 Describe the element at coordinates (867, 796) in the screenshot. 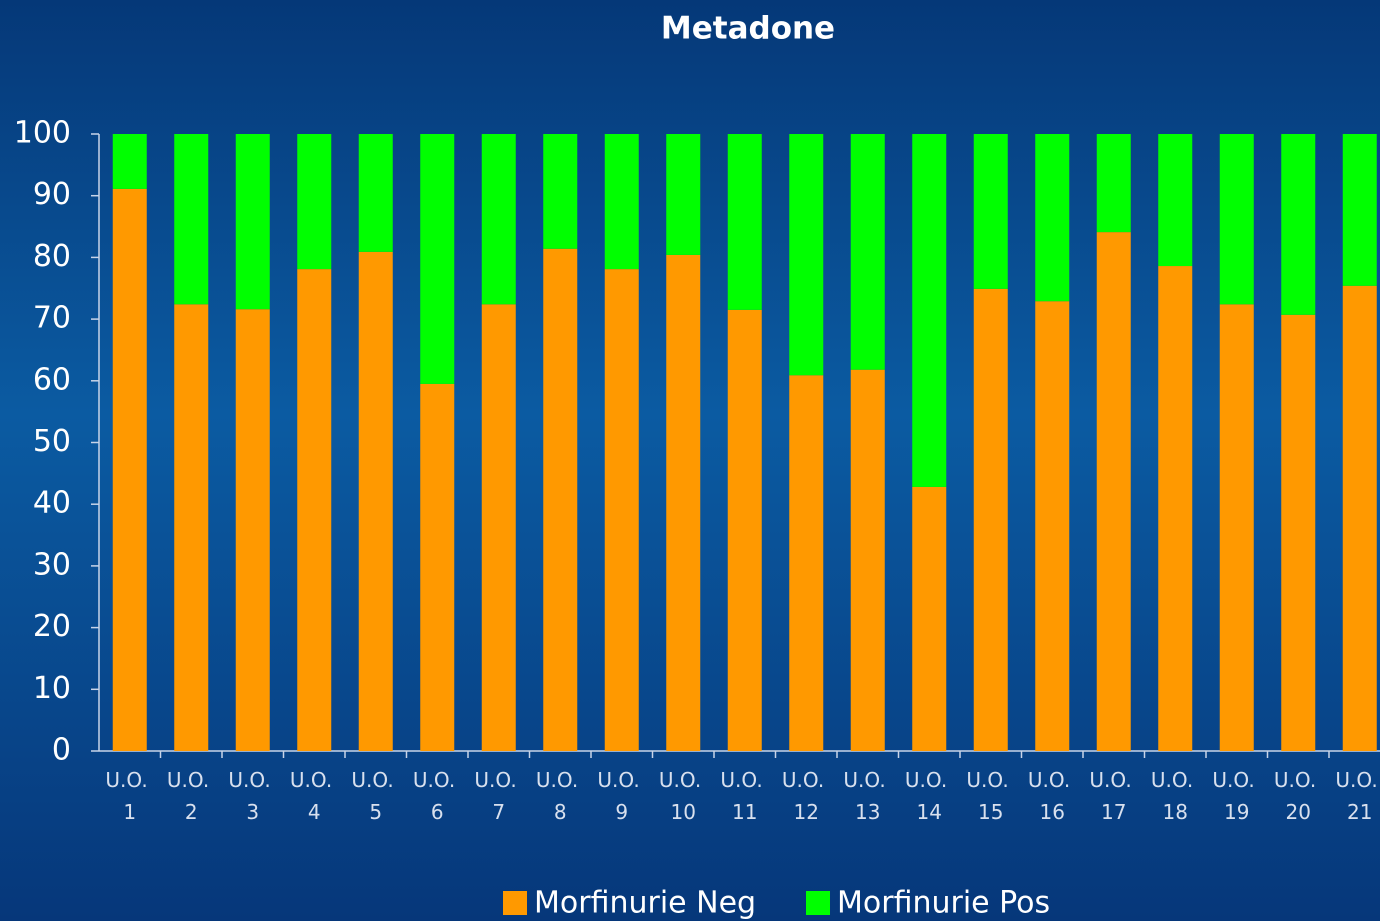

I see `x-tick-label: U.O. 13` at that location.